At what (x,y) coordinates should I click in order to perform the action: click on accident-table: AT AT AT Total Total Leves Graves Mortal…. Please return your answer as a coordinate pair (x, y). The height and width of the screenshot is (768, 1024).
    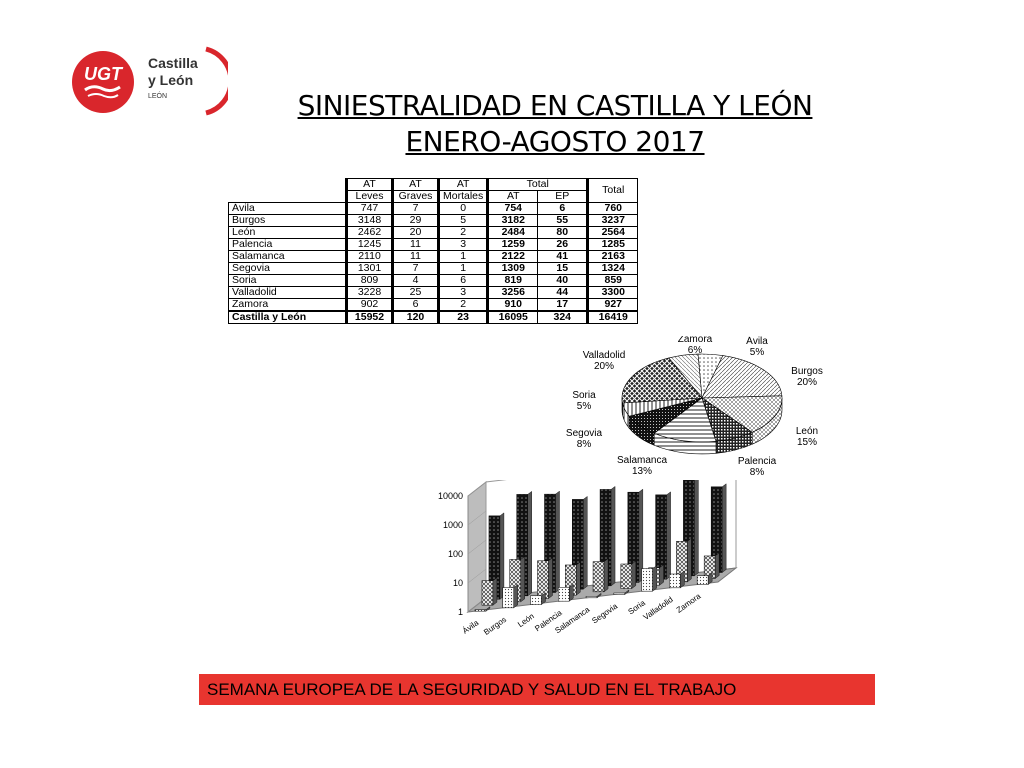
    Looking at the image, I should click on (433, 251).